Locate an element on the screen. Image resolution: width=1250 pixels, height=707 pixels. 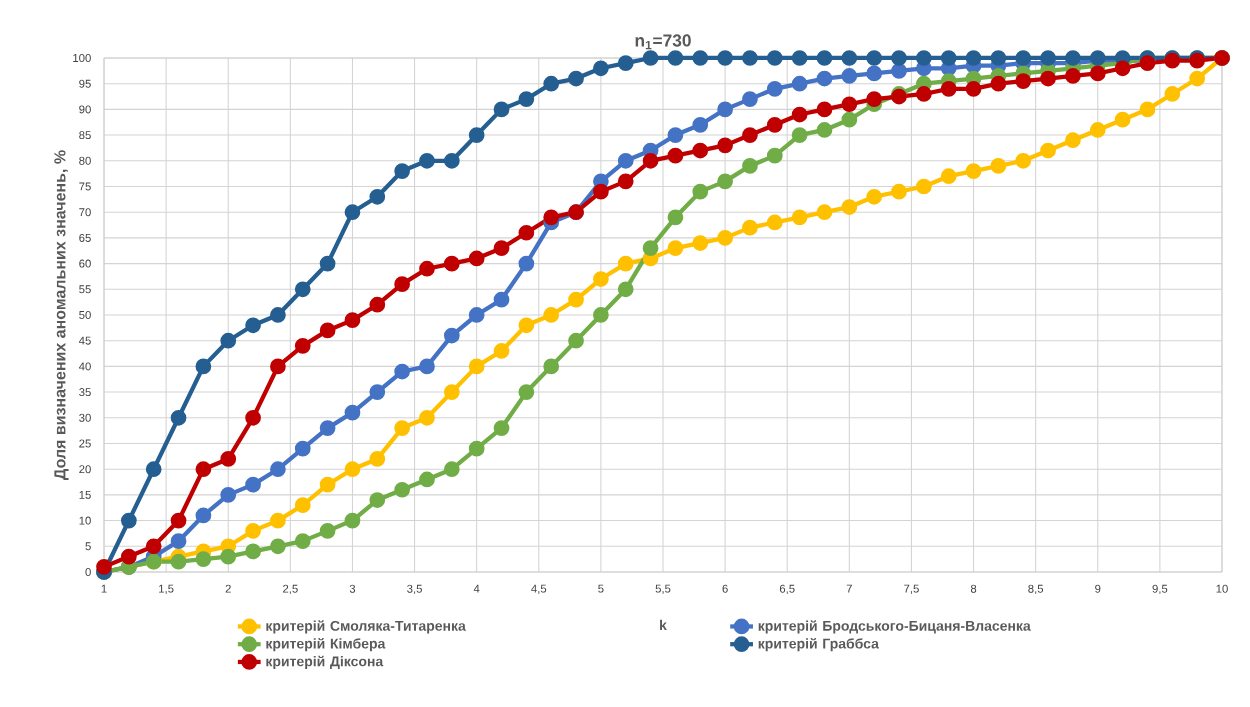
y-tick-label: 85 is located at coordinates (85, 135).